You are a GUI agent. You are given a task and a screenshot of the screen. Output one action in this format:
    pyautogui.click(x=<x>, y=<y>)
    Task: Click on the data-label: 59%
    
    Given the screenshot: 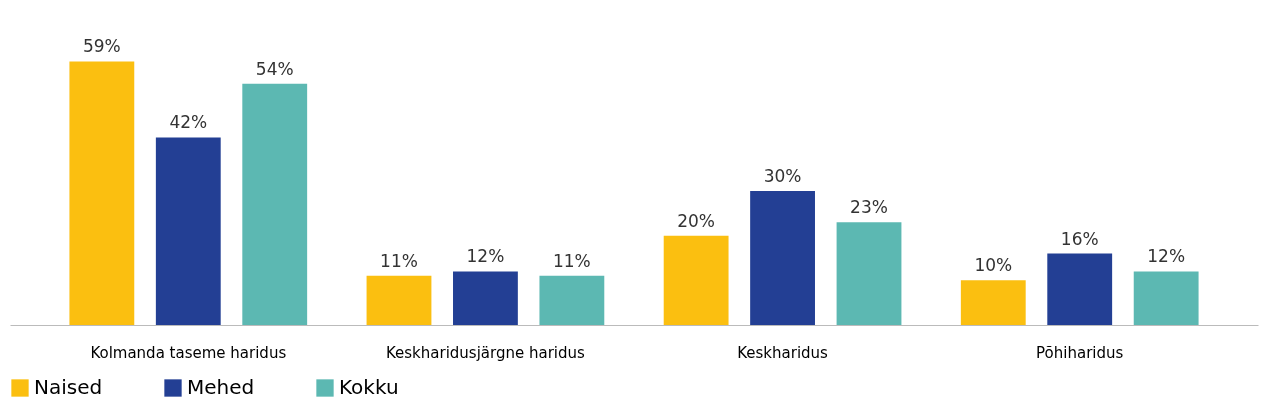 What is the action you would take?
    pyautogui.click(x=101, y=46)
    